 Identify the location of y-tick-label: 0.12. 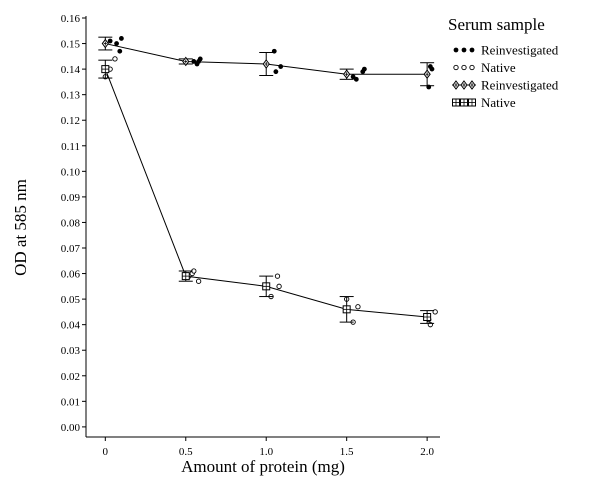
(70, 121).